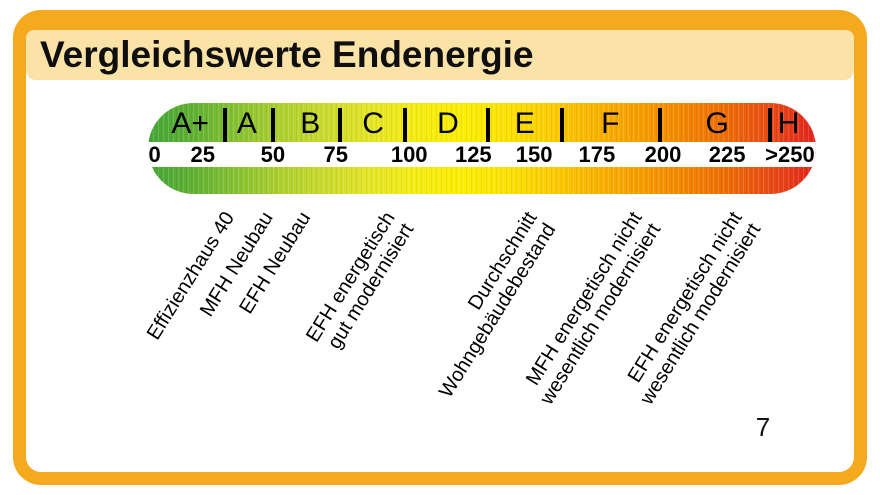 This screenshot has width=880, height=495. Describe the element at coordinates (663, 154) in the screenshot. I see `scale-tick-label: 200` at that location.